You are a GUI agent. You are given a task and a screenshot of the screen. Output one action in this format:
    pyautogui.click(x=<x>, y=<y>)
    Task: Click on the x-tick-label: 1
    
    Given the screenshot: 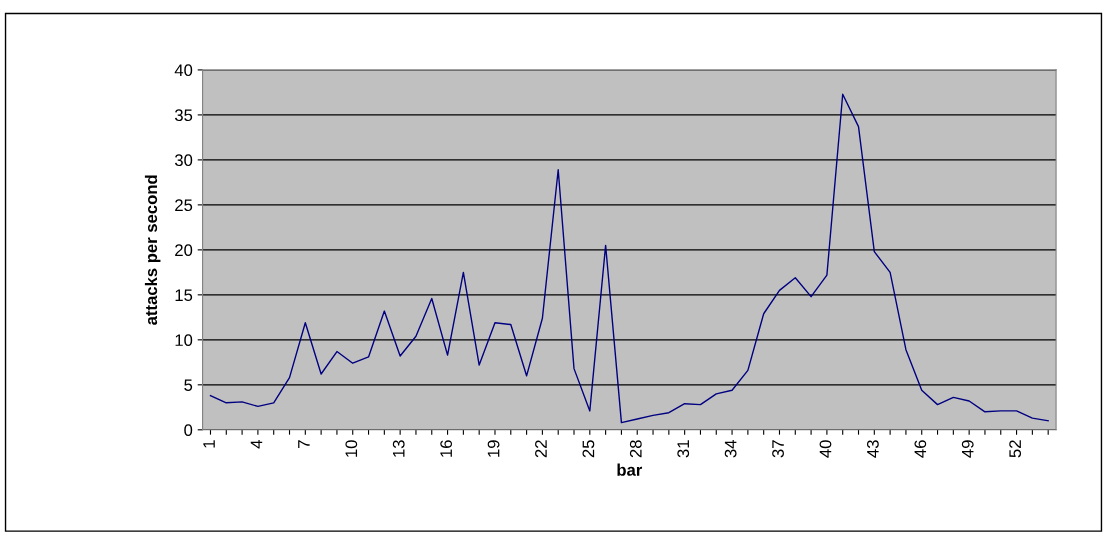 What is the action you would take?
    pyautogui.click(x=209, y=444)
    